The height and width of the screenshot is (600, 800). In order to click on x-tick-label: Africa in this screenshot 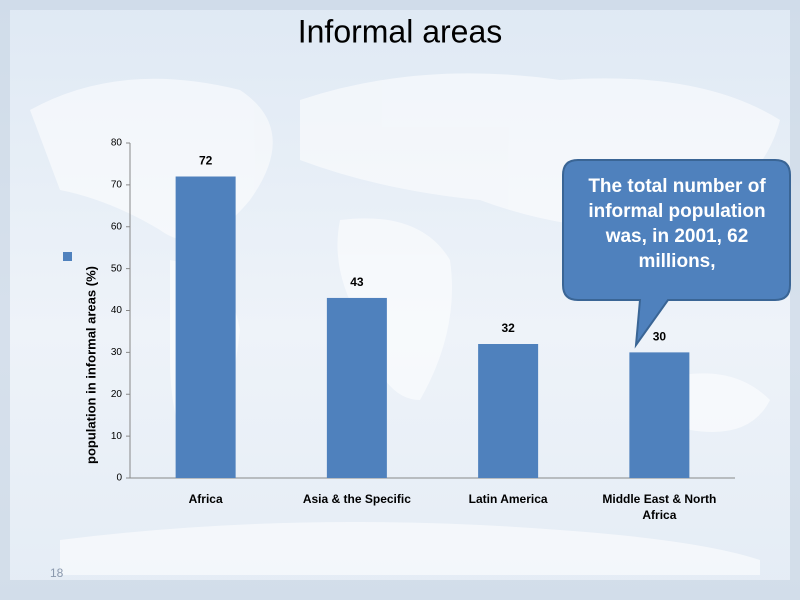, I will do `click(205, 499)`.